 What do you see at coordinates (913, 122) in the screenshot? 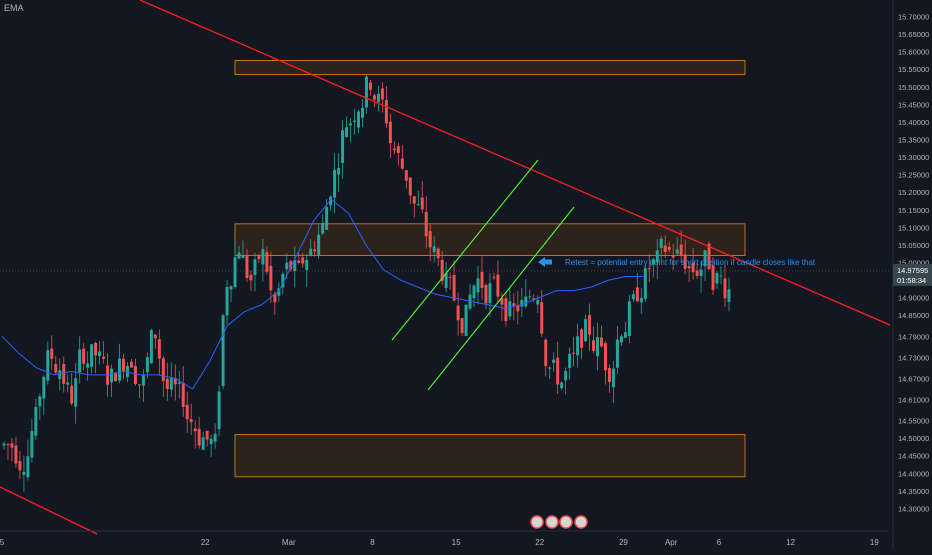
I see `y-tick-label: 15.40000` at bounding box center [913, 122].